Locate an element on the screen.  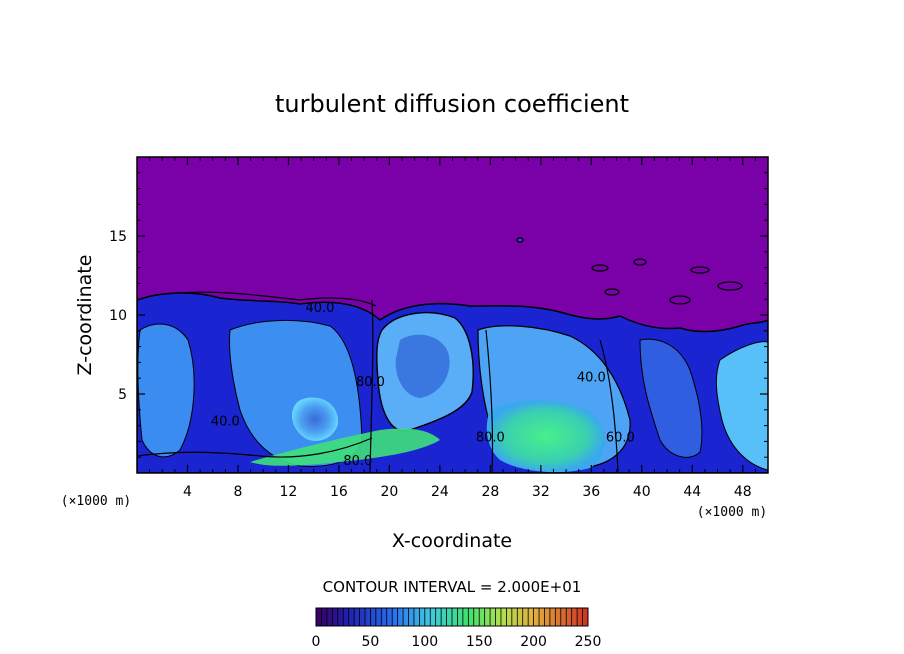
x-tick-label: 20 is located at coordinates (389, 492).